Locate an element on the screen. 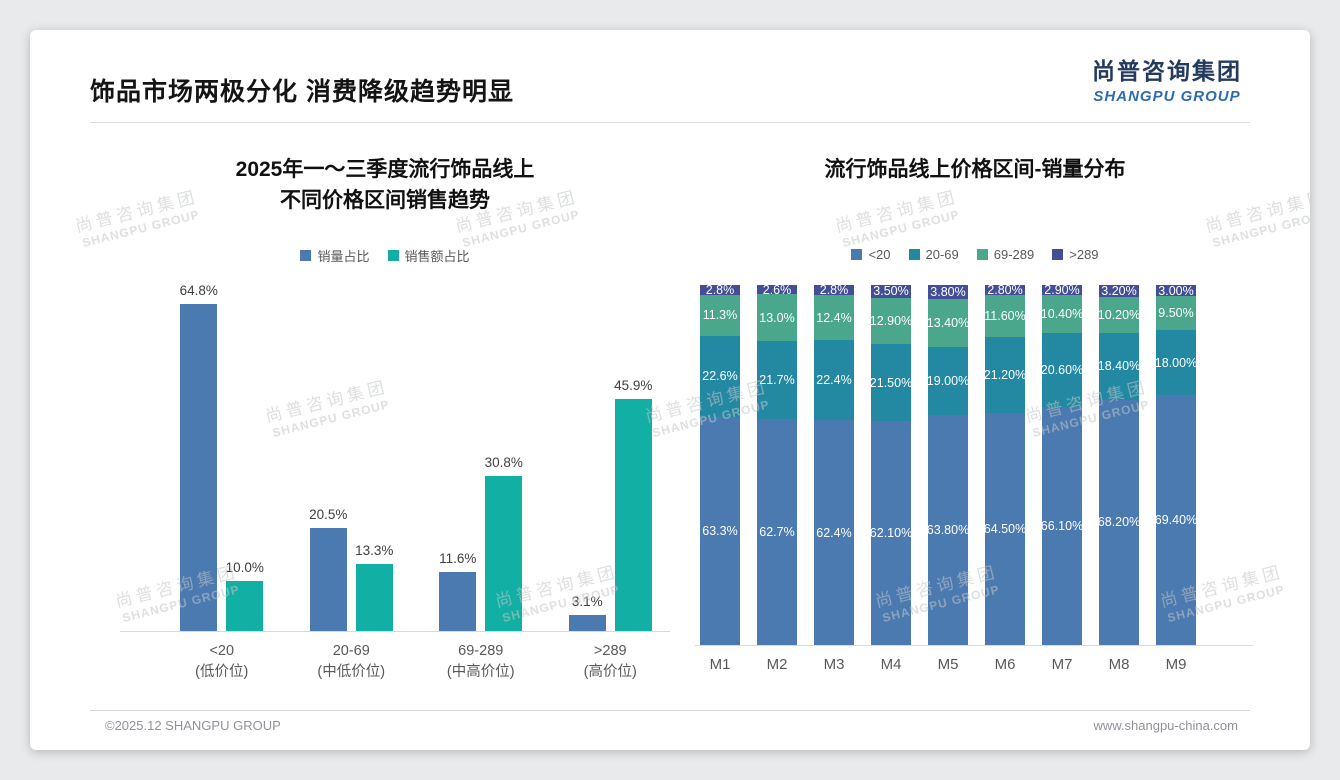 The image size is (1340, 780). stacked-column: 66.10% 20.60% 10.40% 2.90% is located at coordinates (1062, 464).